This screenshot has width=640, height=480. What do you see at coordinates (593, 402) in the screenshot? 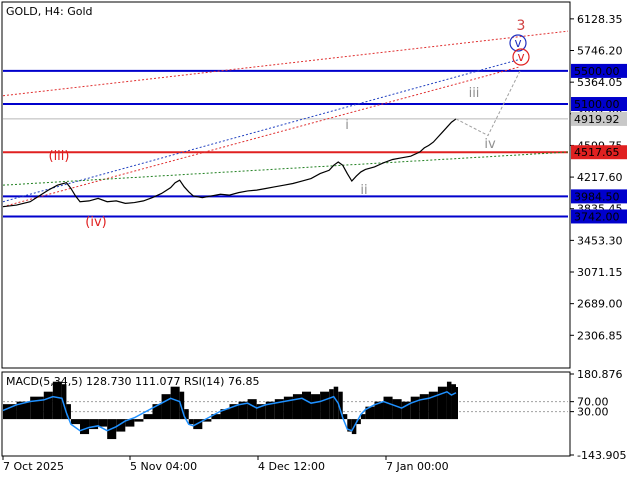
I see `indicator-tick-label: 70.00` at bounding box center [593, 402].